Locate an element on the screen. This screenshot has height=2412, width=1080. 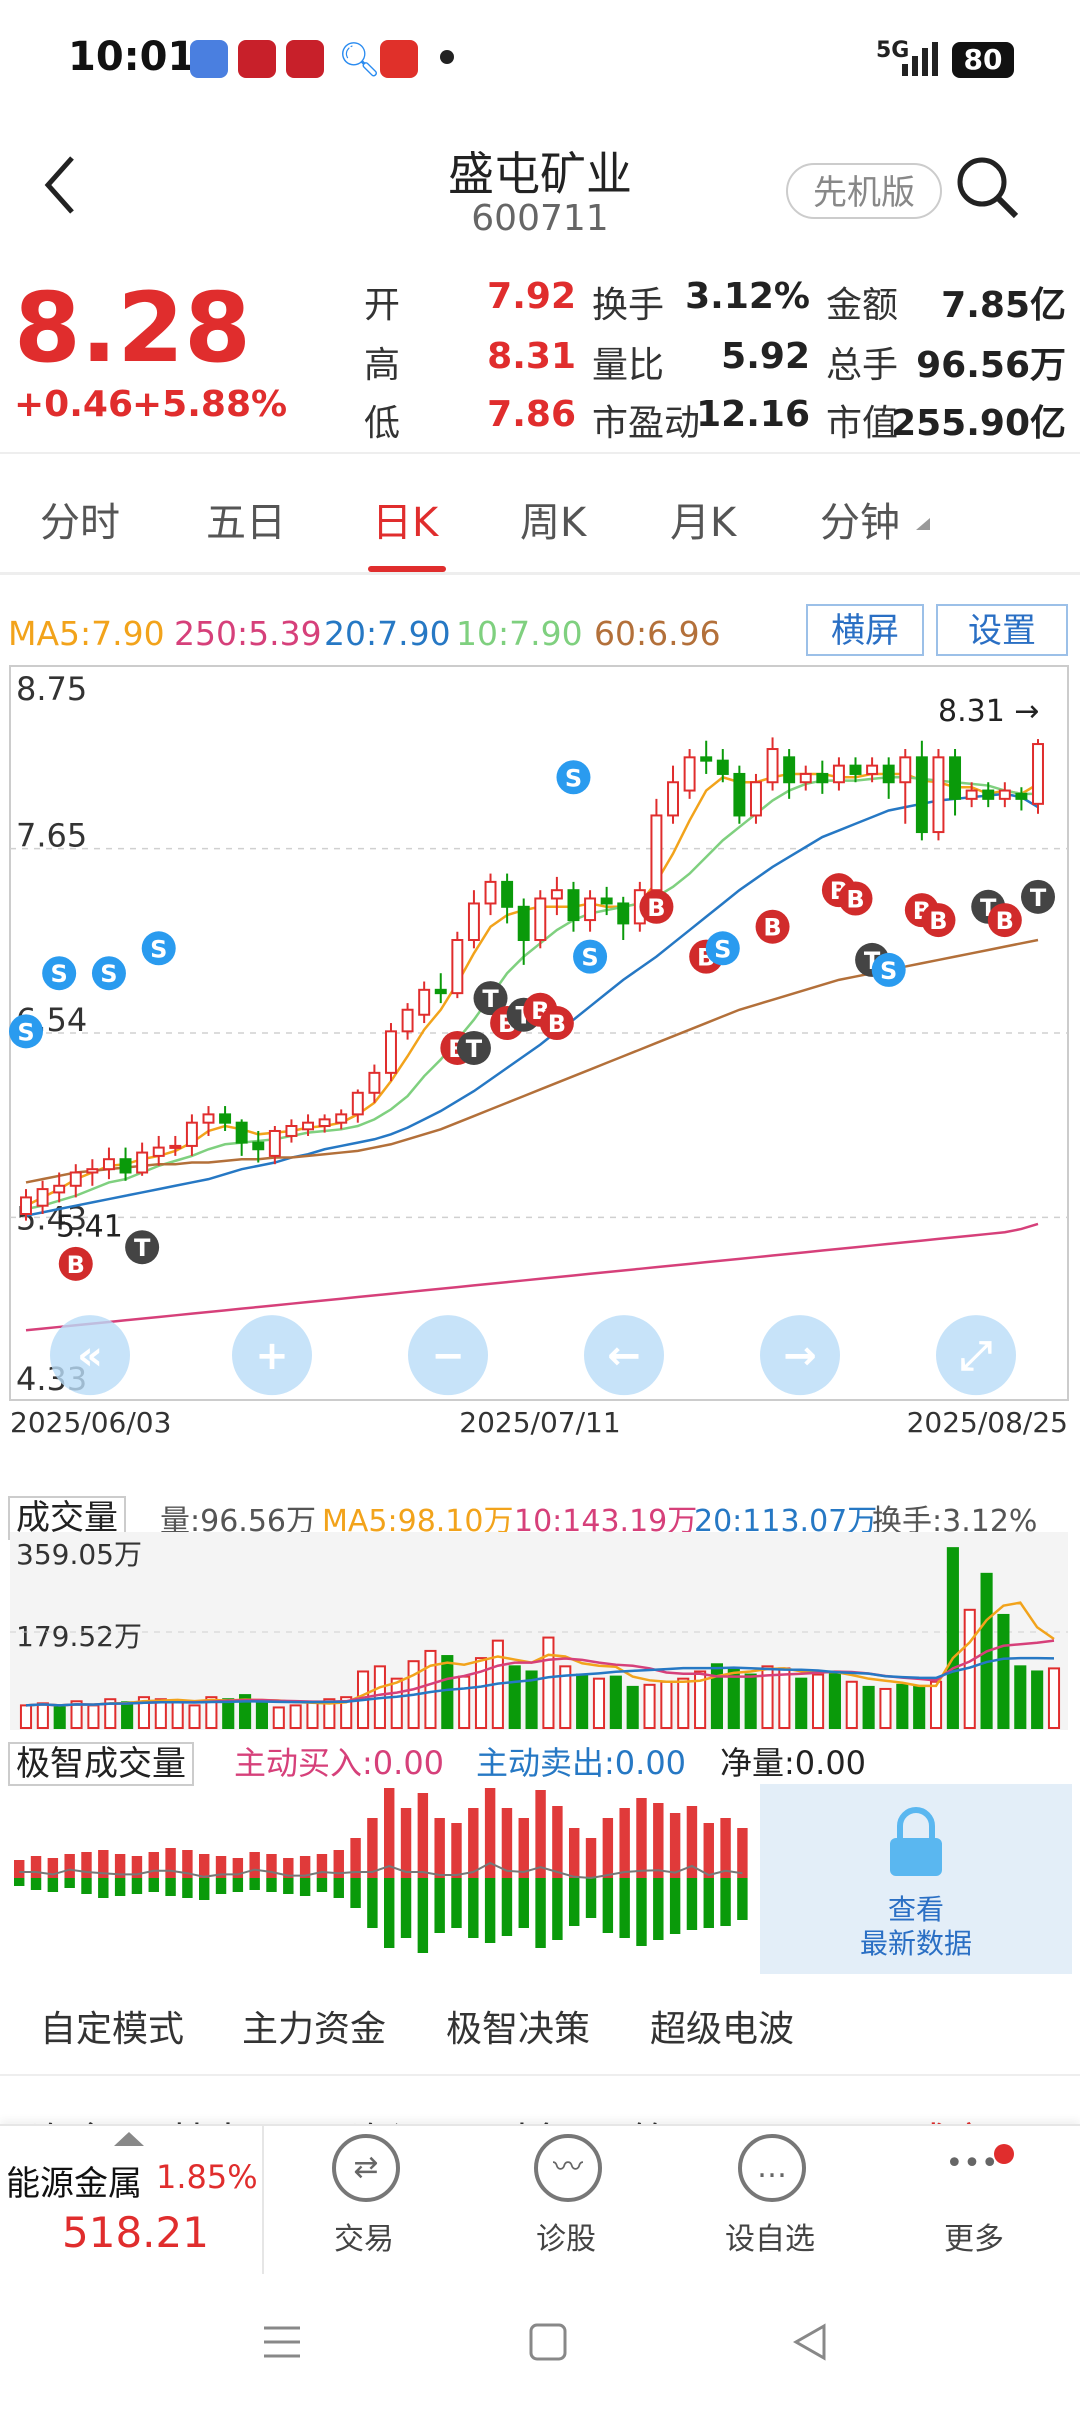
mode-tab: 超级电波 is located at coordinates (722, 2029).